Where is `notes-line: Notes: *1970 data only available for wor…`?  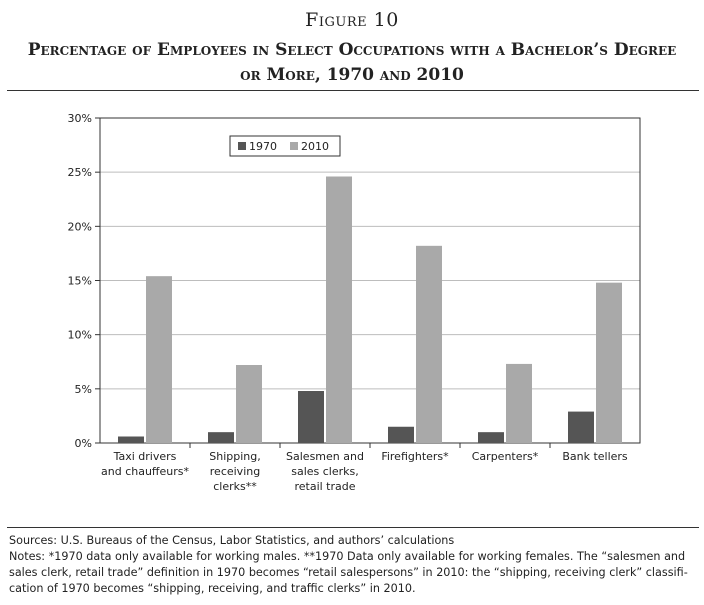
notes-line: Notes: *1970 data only available for wor… is located at coordinates (347, 556).